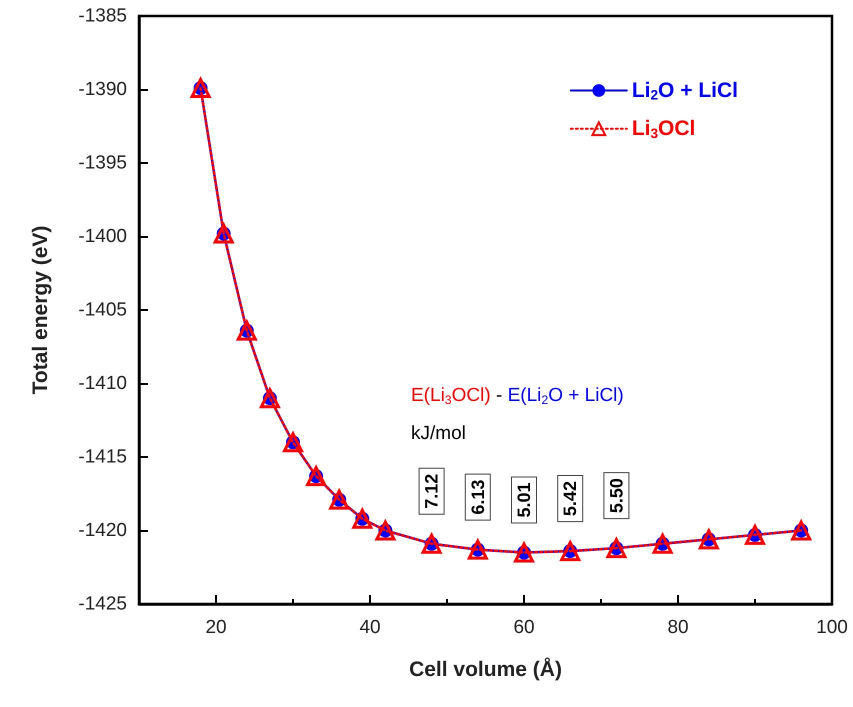 The width and height of the screenshot is (853, 707). What do you see at coordinates (524, 627) in the screenshot?
I see `x-tick-label: 60` at bounding box center [524, 627].